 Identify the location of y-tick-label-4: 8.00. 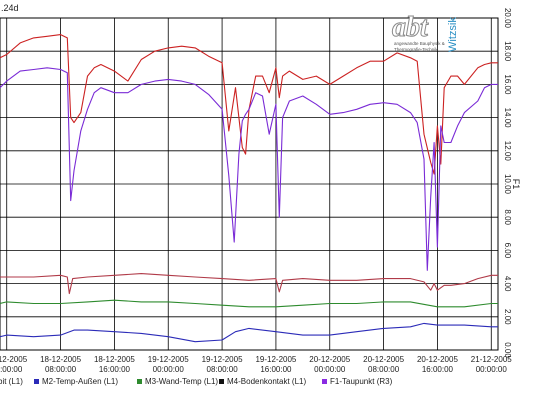
(507, 217).